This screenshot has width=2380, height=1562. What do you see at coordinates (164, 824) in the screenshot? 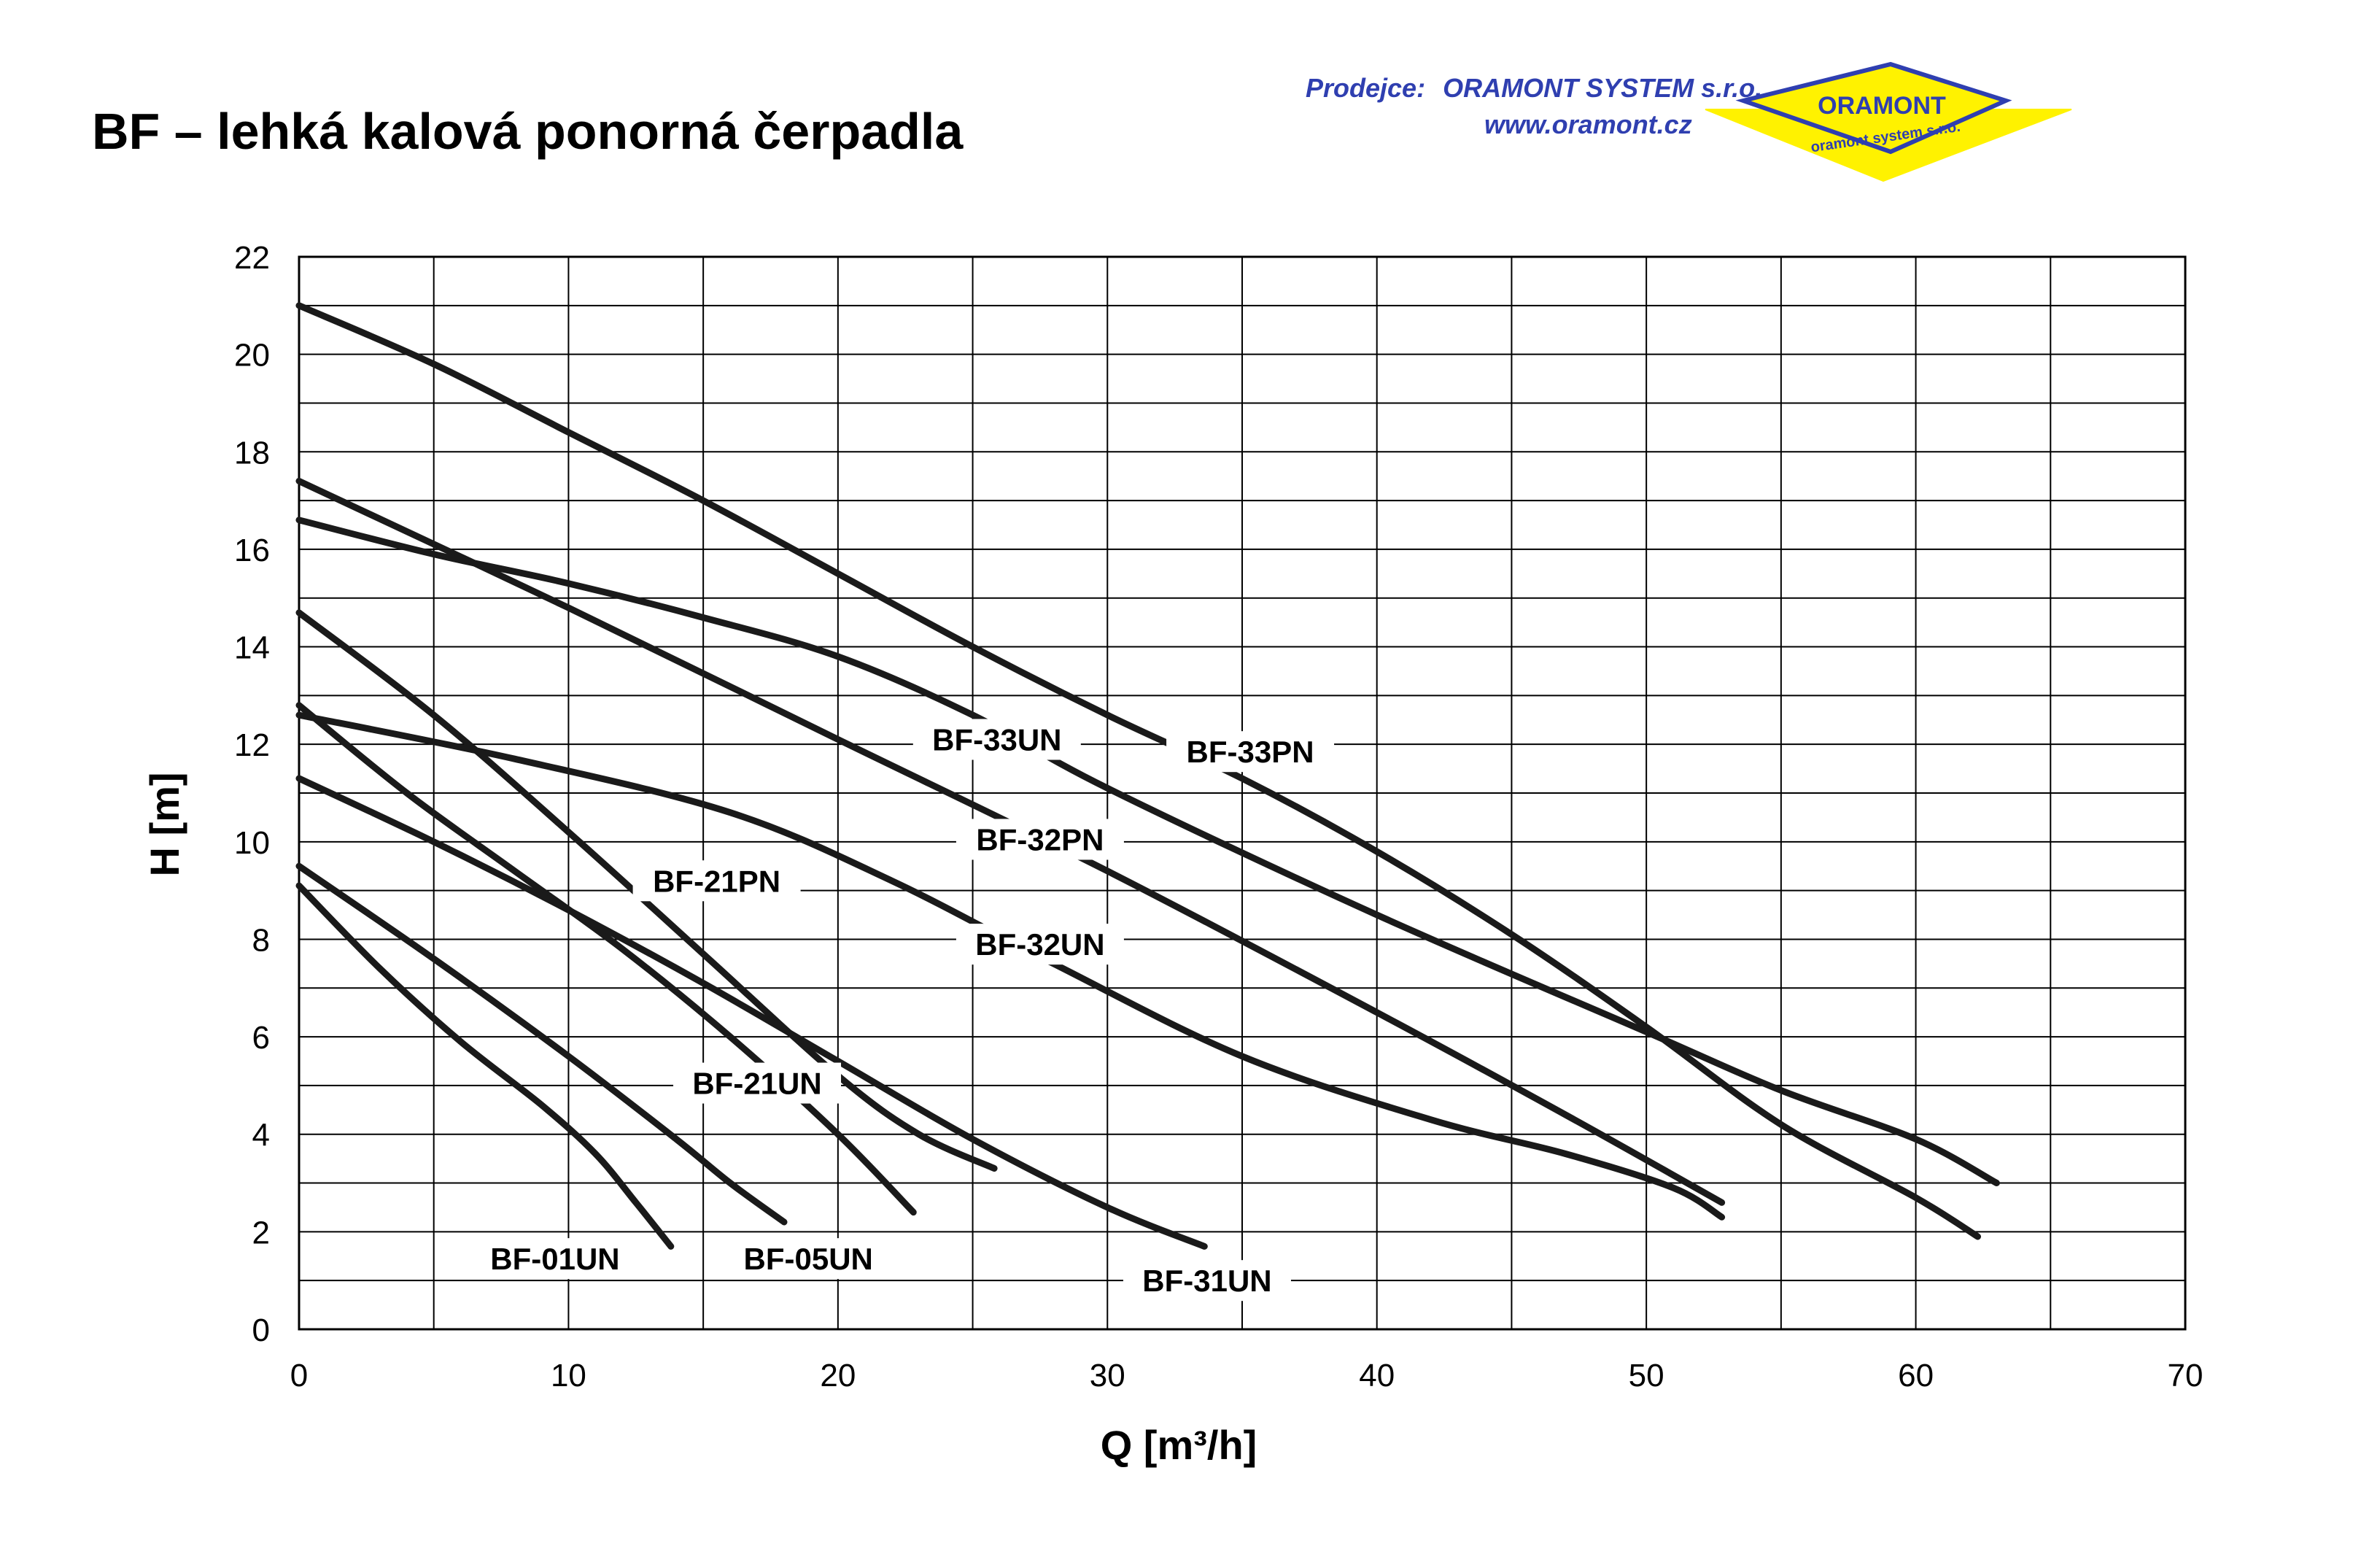
I see `y-axis-title: H [m]` at bounding box center [164, 824].